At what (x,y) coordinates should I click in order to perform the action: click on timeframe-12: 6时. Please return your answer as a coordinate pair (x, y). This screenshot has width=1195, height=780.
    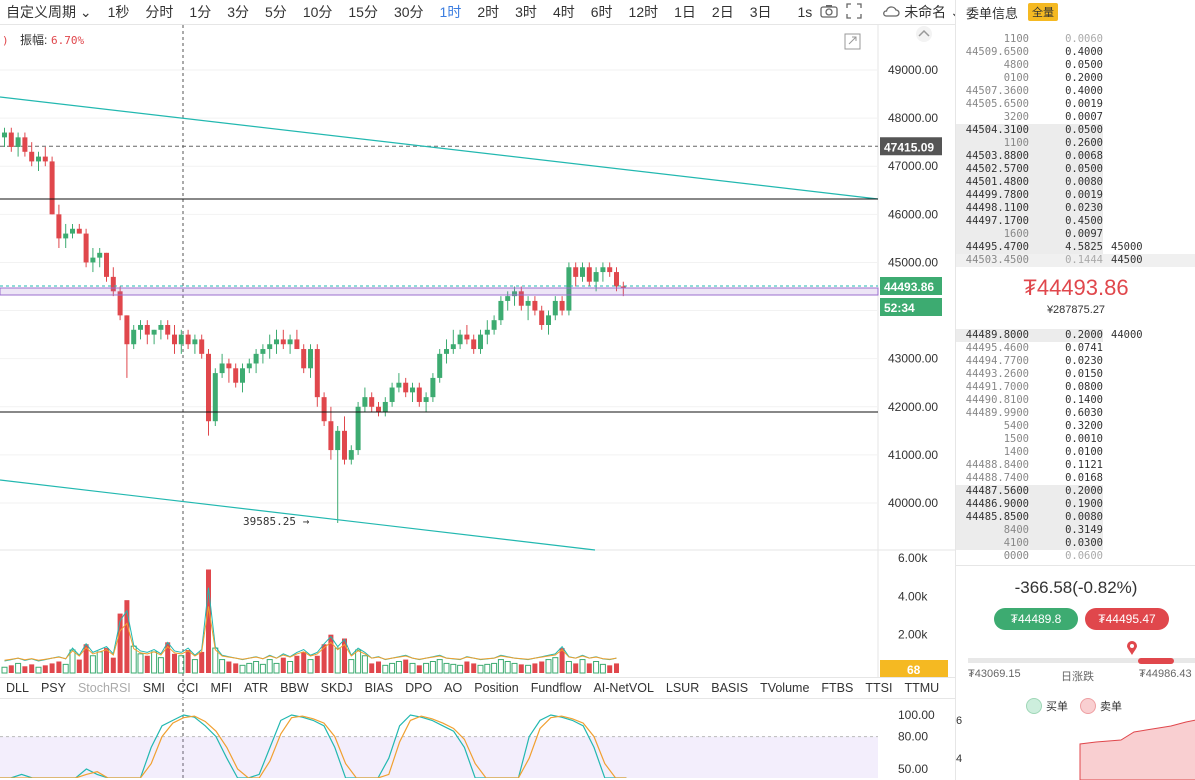
    Looking at the image, I should click on (601, 12).